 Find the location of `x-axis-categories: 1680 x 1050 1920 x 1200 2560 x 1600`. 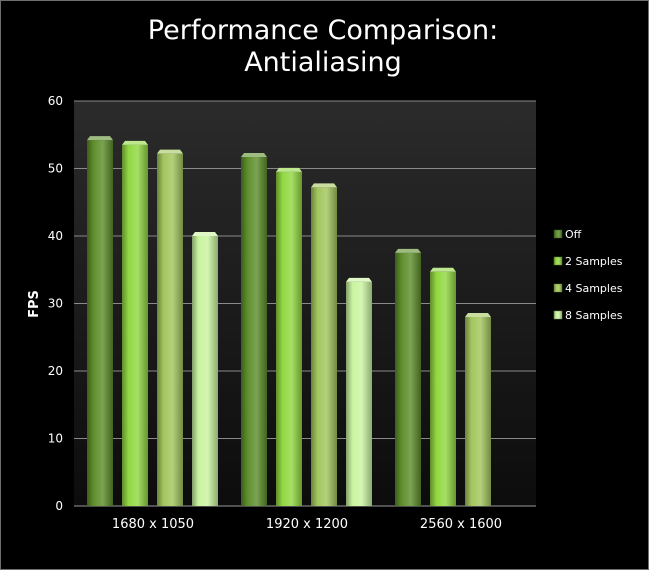

x-axis-categories: 1680 x 1050 1920 x 1200 2560 x 1600 is located at coordinates (307, 524).